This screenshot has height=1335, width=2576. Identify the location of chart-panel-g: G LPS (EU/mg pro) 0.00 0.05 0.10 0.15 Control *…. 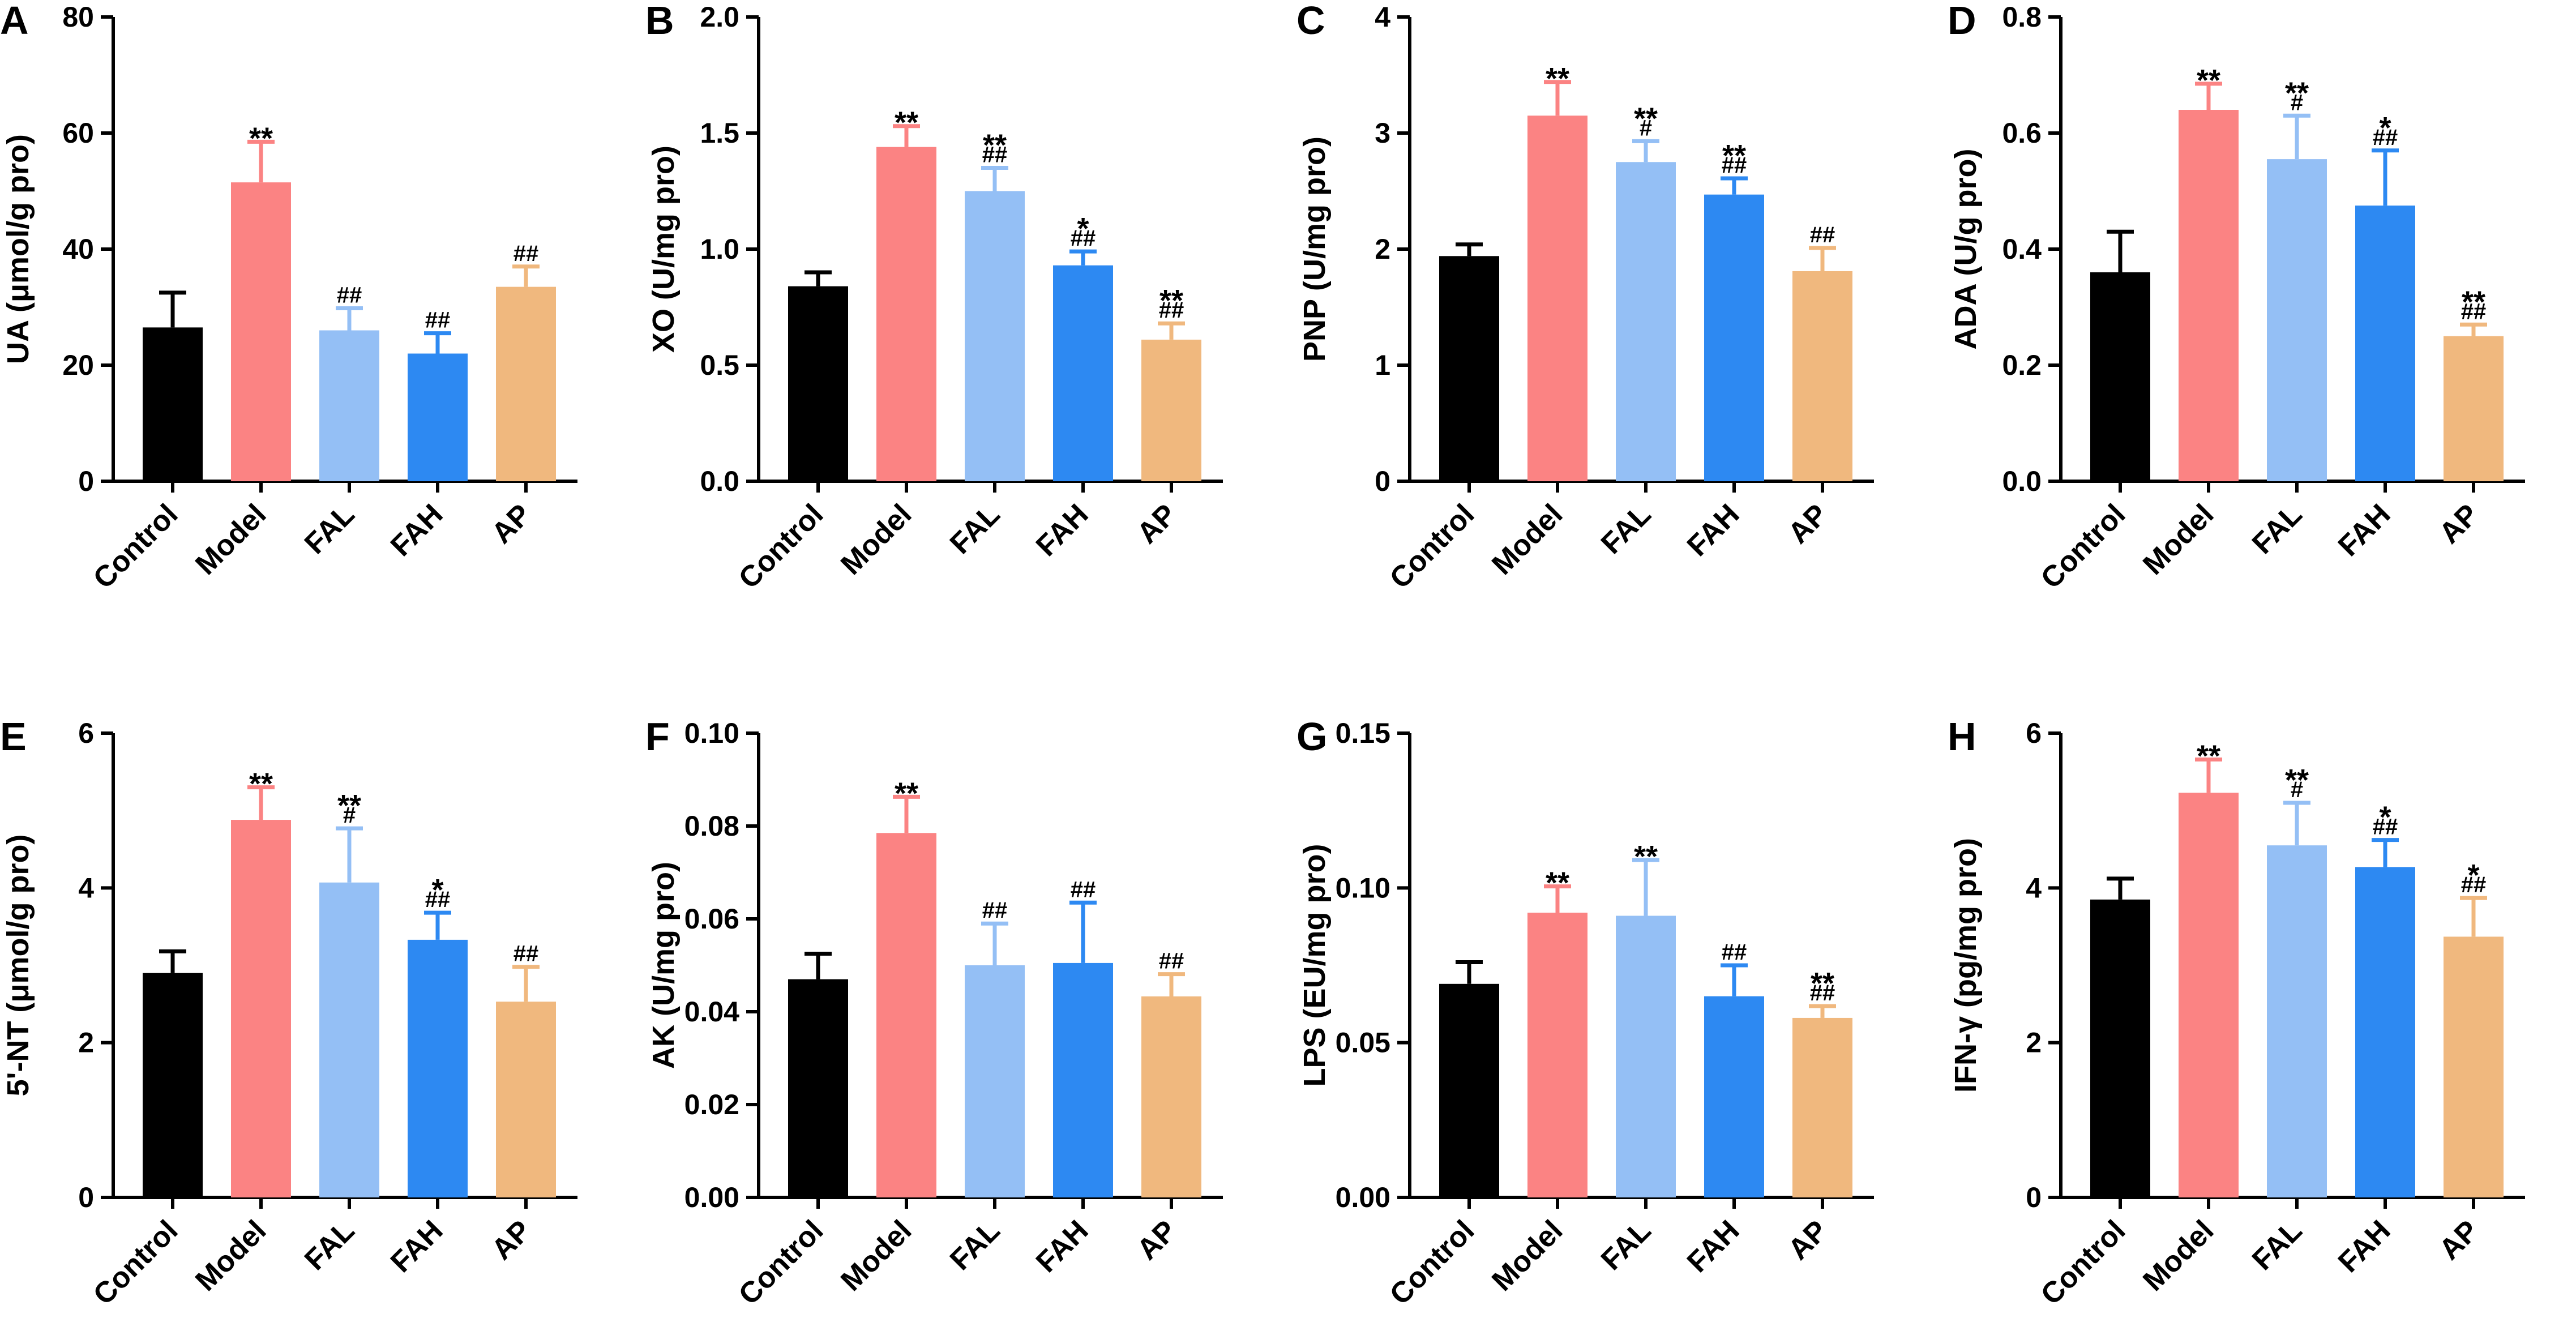
(1585, 1013).